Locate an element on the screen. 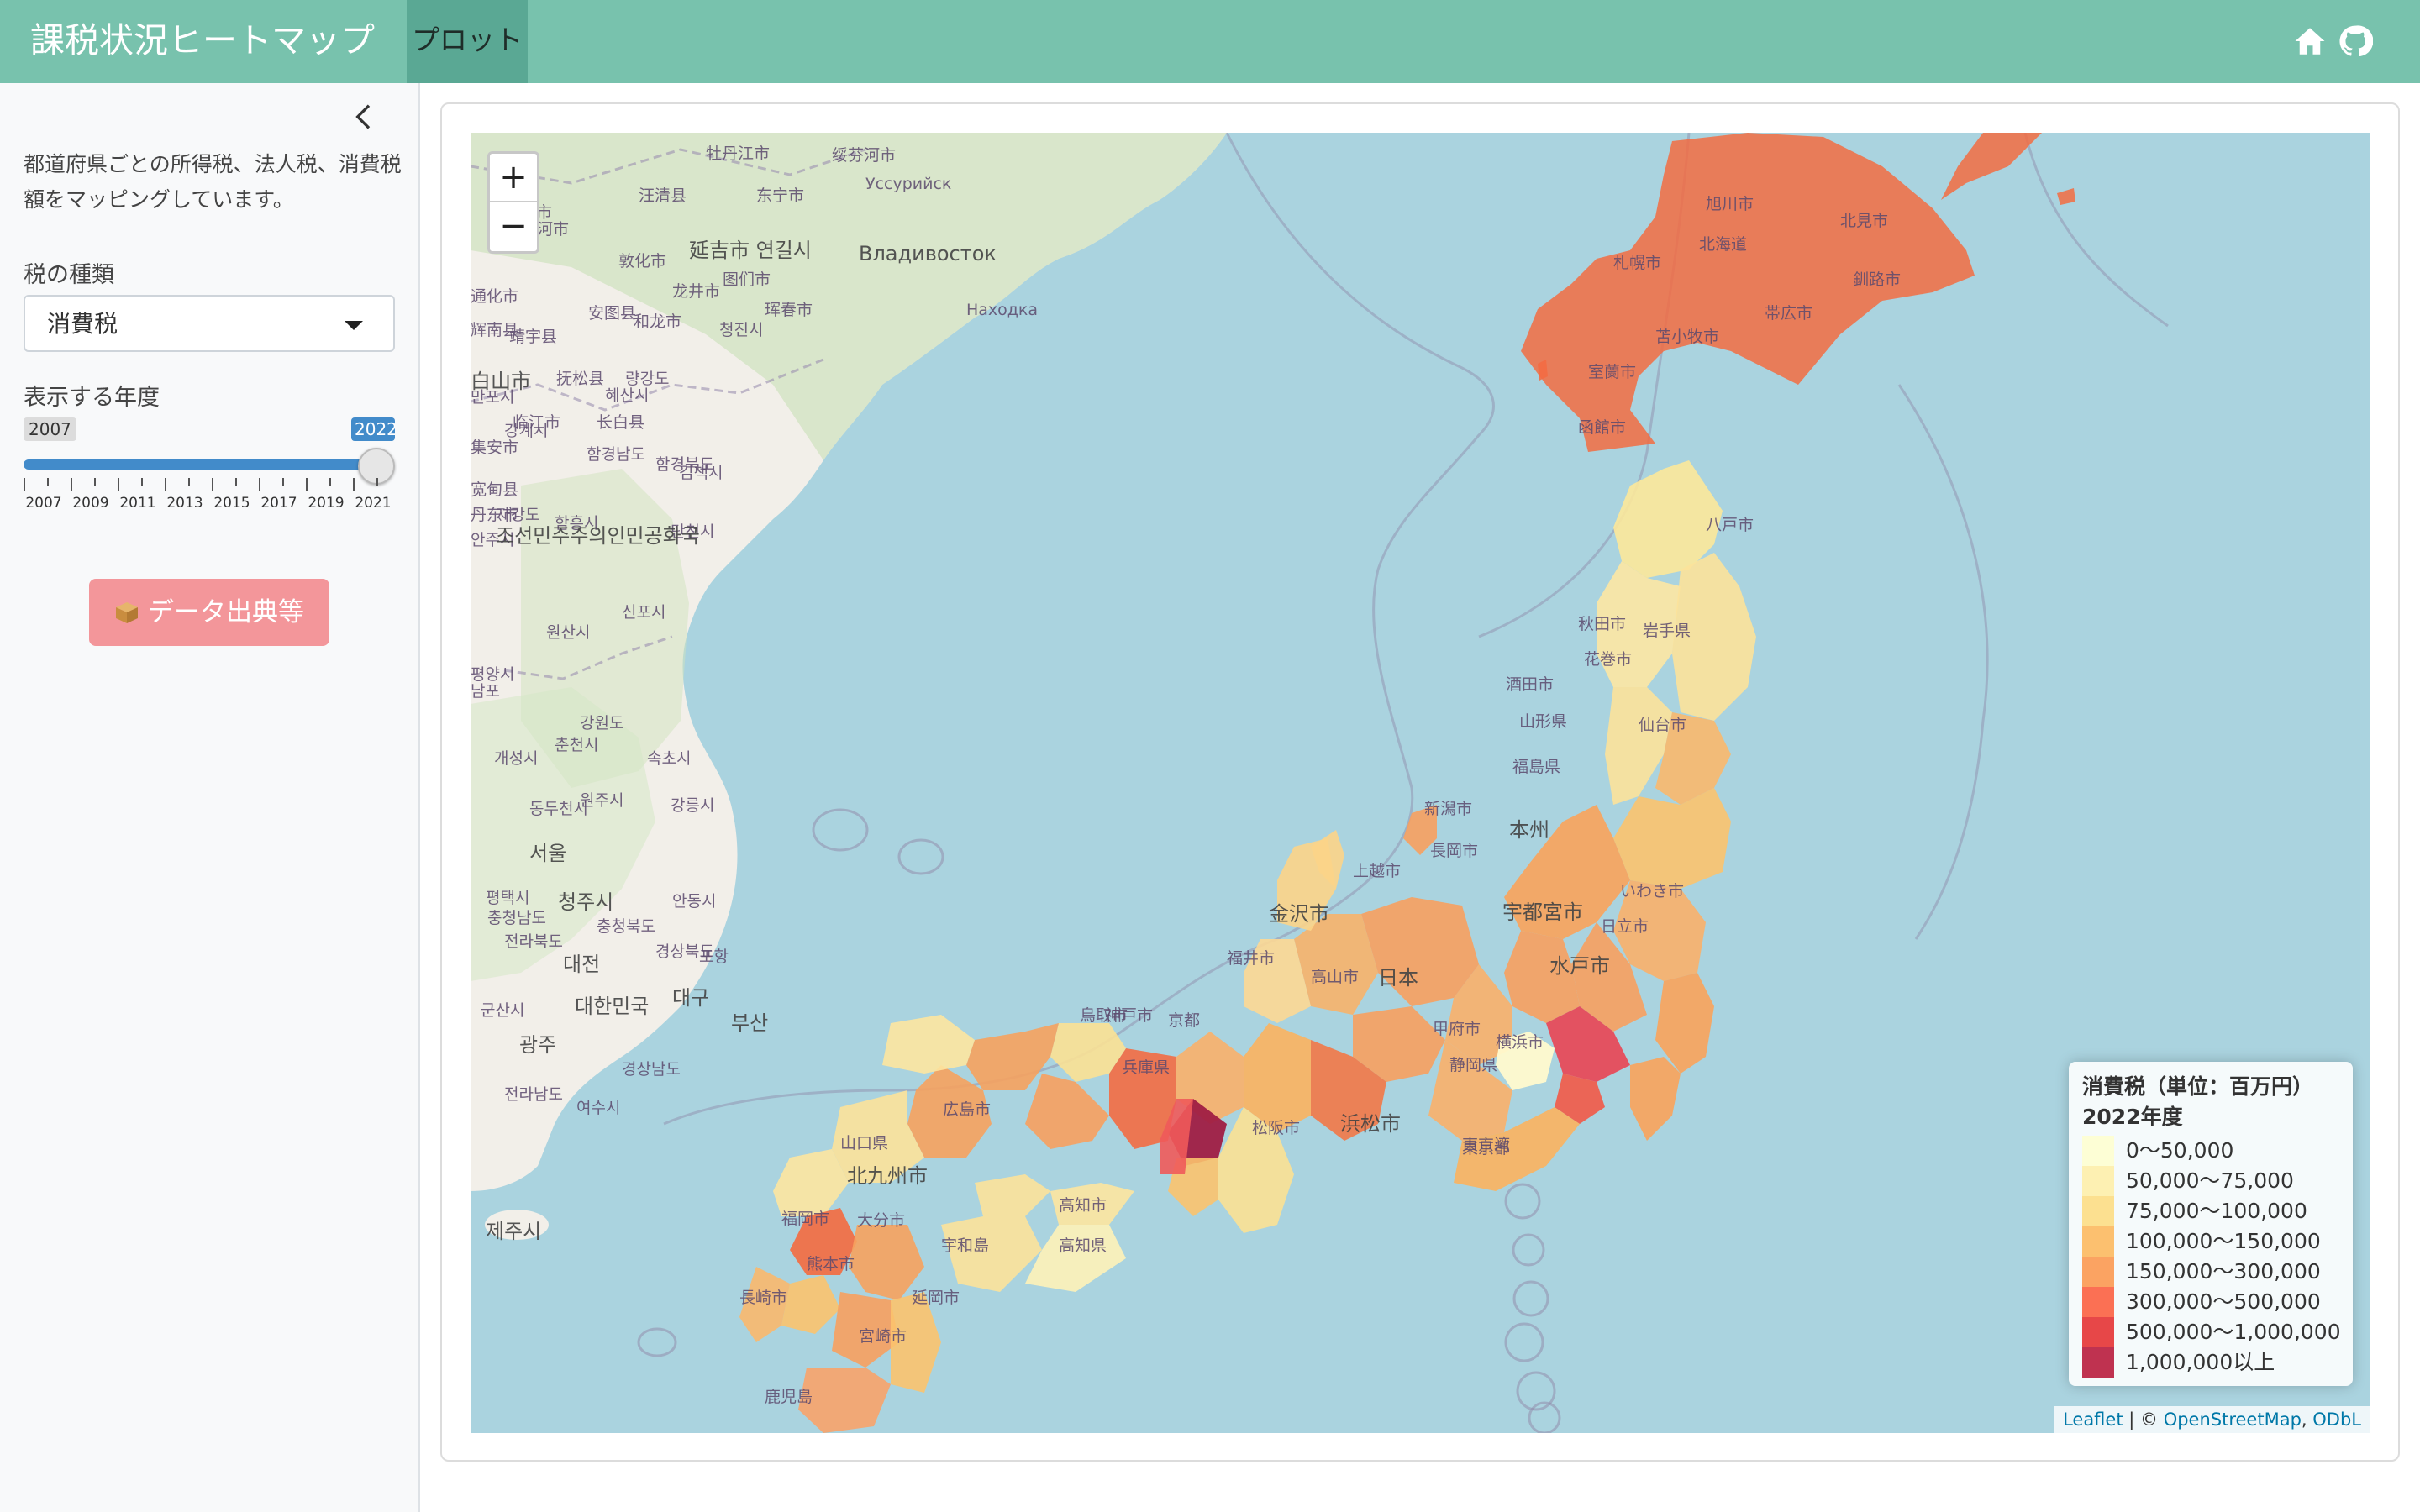  map-place-label: 신포시 is located at coordinates (644, 612).